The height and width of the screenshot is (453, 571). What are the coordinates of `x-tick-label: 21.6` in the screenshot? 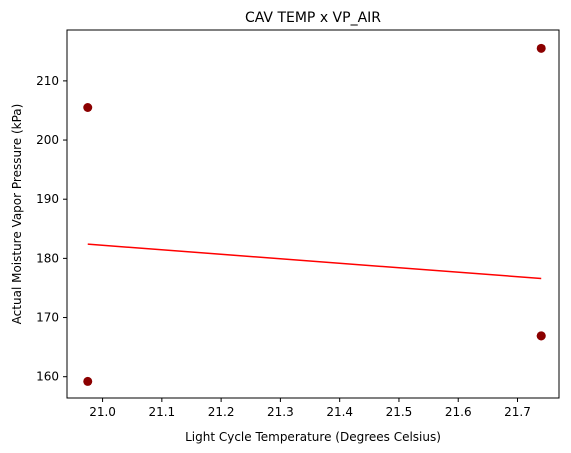 It's located at (458, 412).